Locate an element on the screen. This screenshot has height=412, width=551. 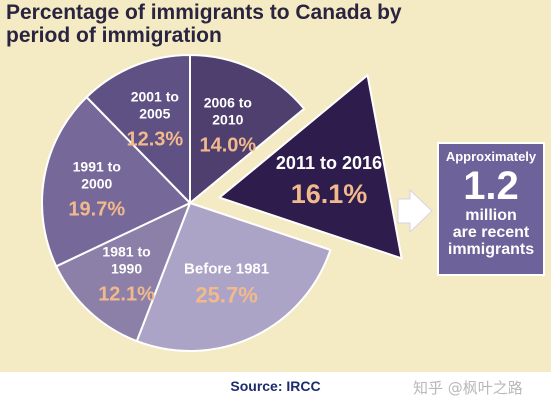
pie-slice-1991-to-2000 is located at coordinates (116, 182).